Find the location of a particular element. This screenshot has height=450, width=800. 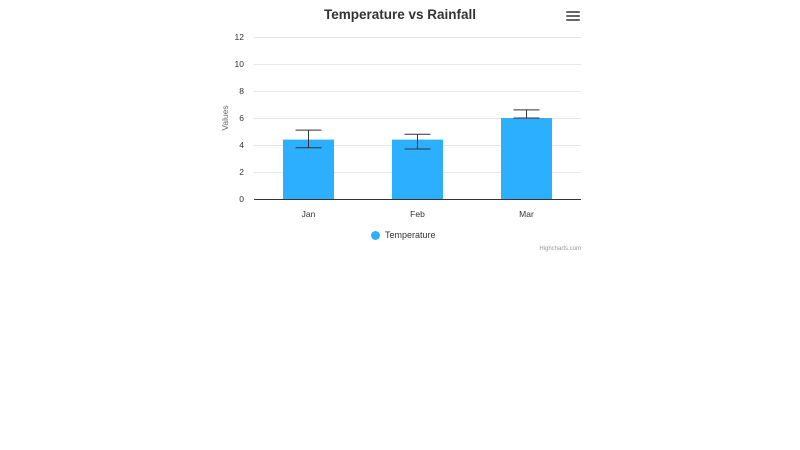

legend-marker-icon is located at coordinates (375, 235).